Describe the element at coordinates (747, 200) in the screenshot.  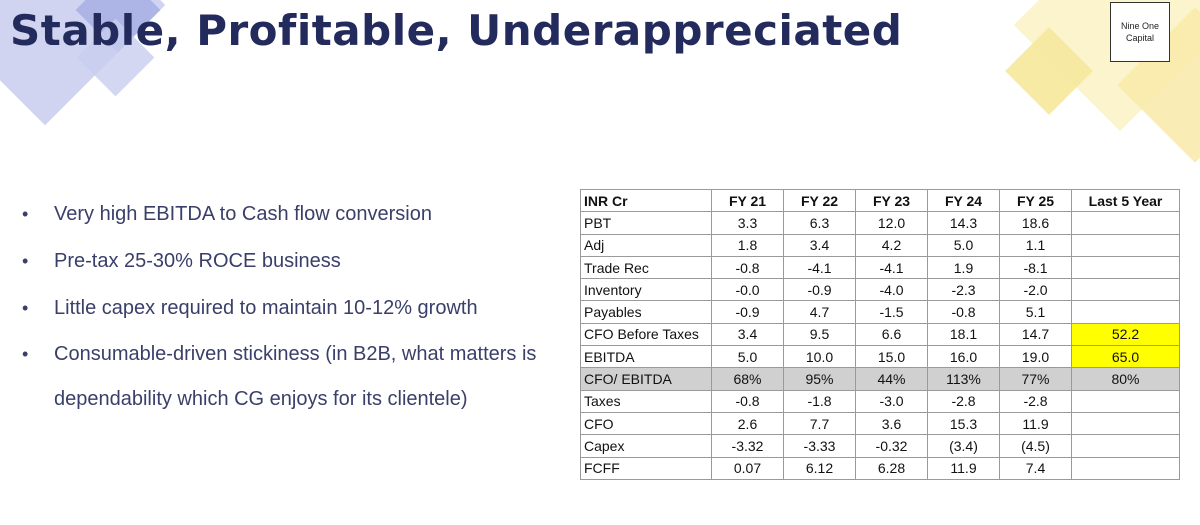
I see `header-cell: FY 21` at that location.